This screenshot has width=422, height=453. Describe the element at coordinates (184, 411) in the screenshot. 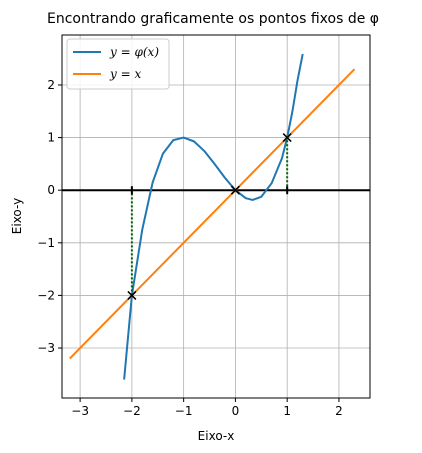

I see `x-tick-label: −1` at that location.